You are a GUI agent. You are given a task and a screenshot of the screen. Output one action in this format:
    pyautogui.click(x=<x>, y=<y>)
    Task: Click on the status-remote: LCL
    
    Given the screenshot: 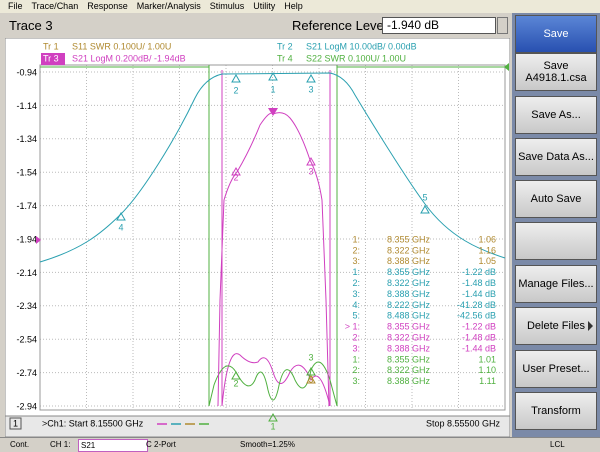 What is the action you would take?
    pyautogui.click(x=557, y=444)
    